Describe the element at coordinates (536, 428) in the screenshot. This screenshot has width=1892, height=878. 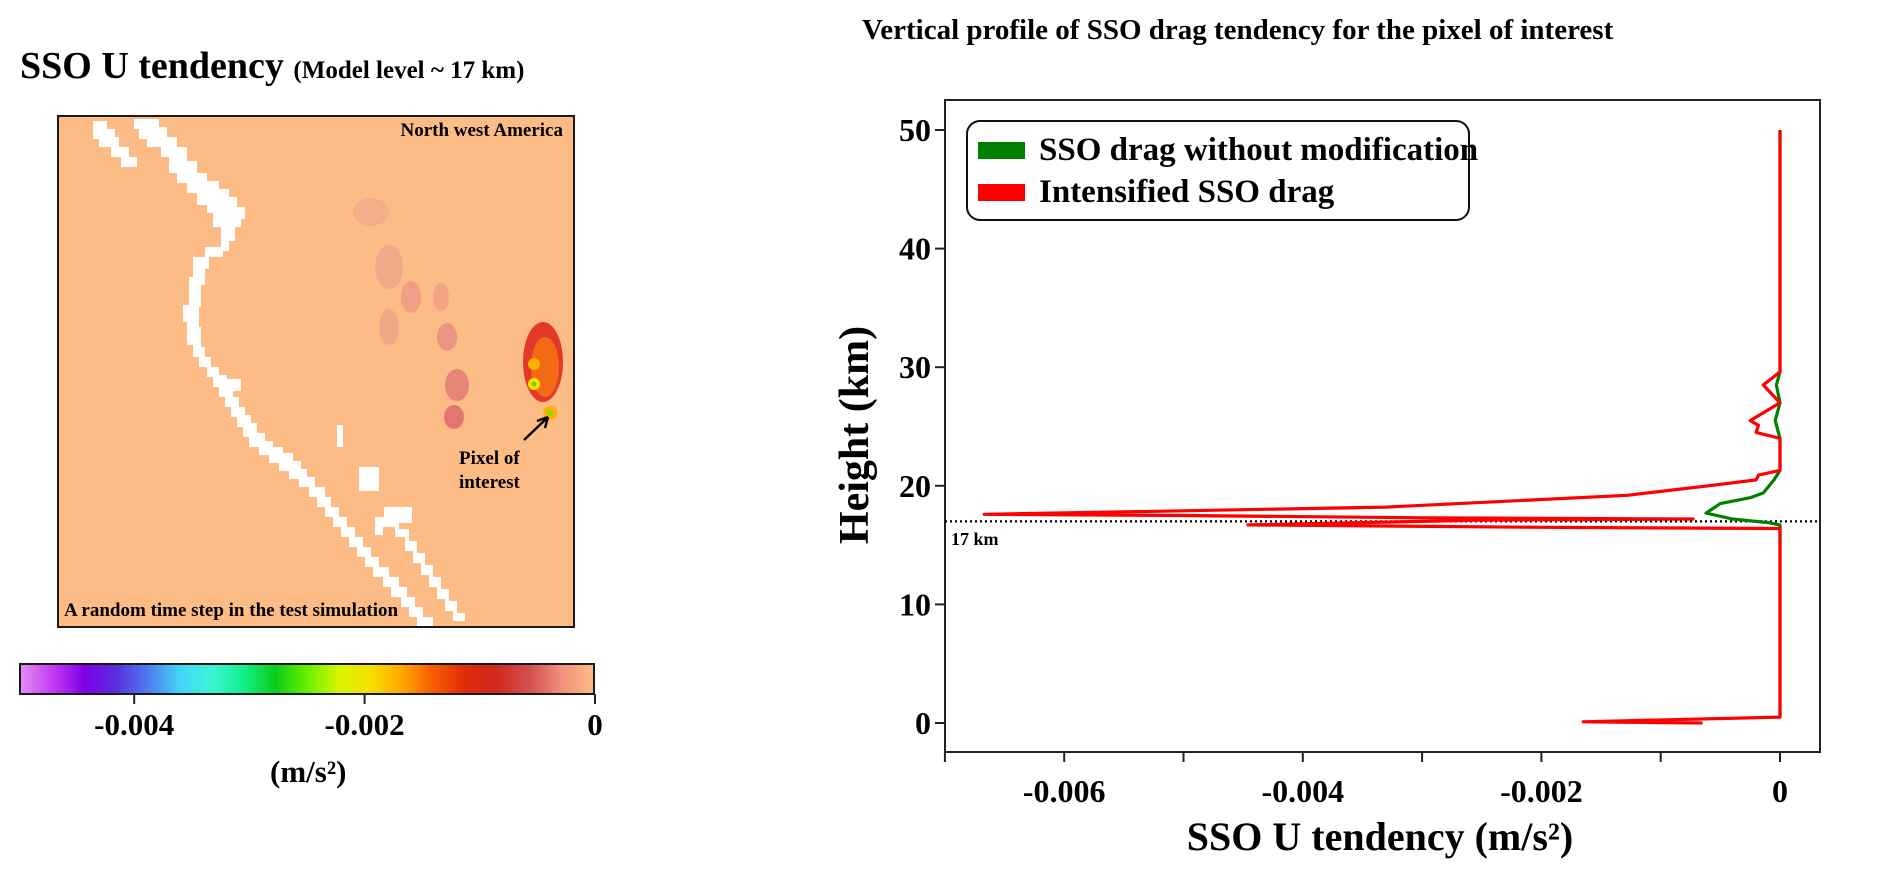
I see `pixel-of-interest-arrow` at that location.